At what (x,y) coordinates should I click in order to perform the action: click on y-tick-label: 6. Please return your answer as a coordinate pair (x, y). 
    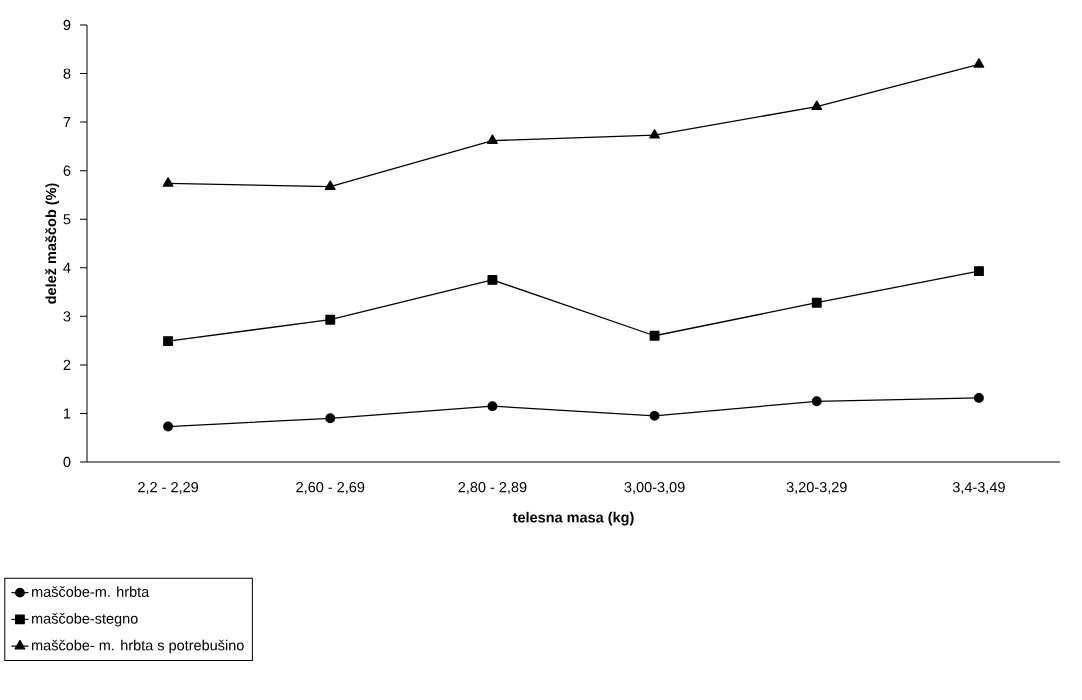
    Looking at the image, I should click on (67, 170).